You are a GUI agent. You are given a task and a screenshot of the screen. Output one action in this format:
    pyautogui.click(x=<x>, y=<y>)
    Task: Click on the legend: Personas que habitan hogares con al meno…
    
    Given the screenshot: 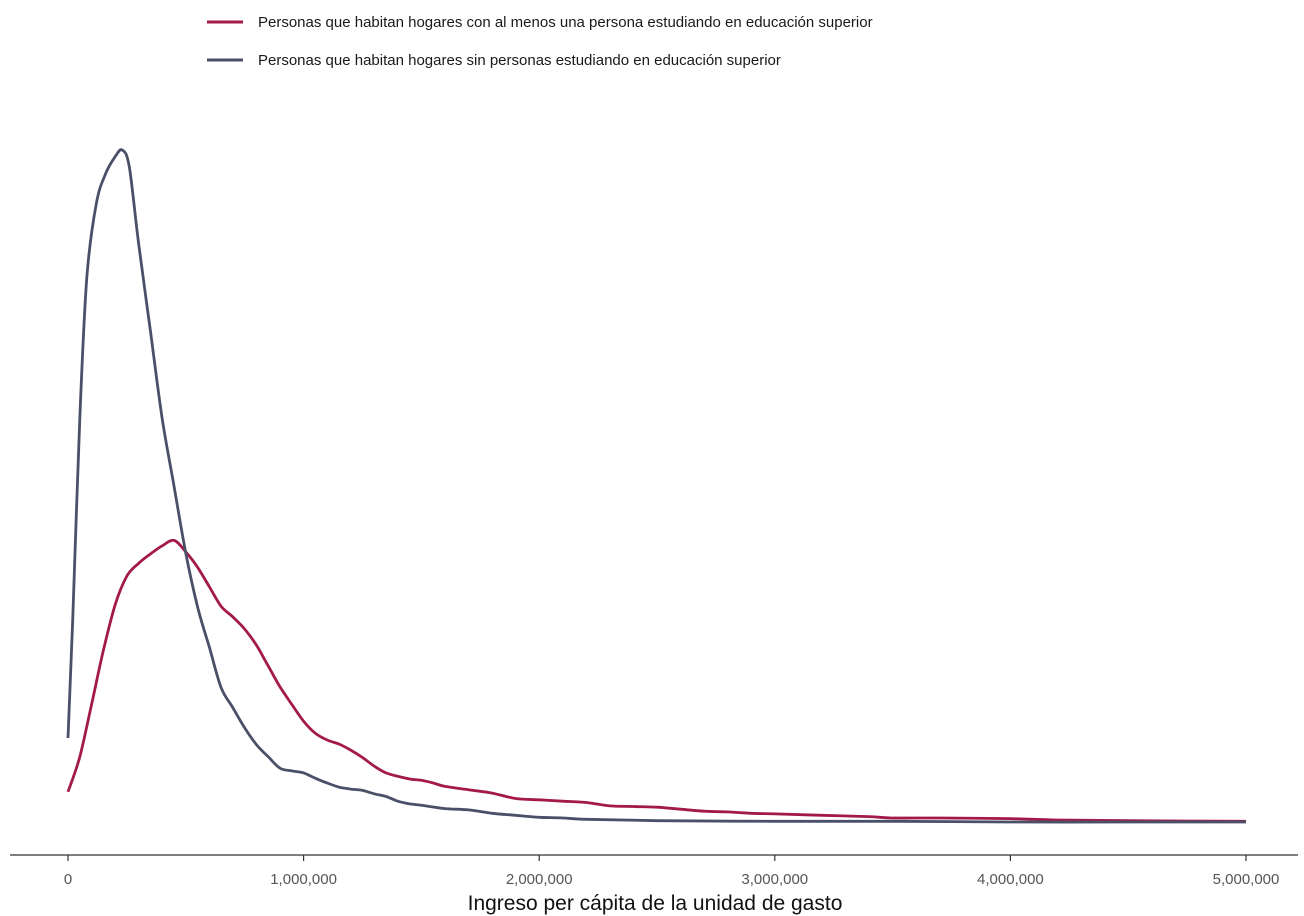 What is the action you would take?
    pyautogui.click(x=540, y=41)
    